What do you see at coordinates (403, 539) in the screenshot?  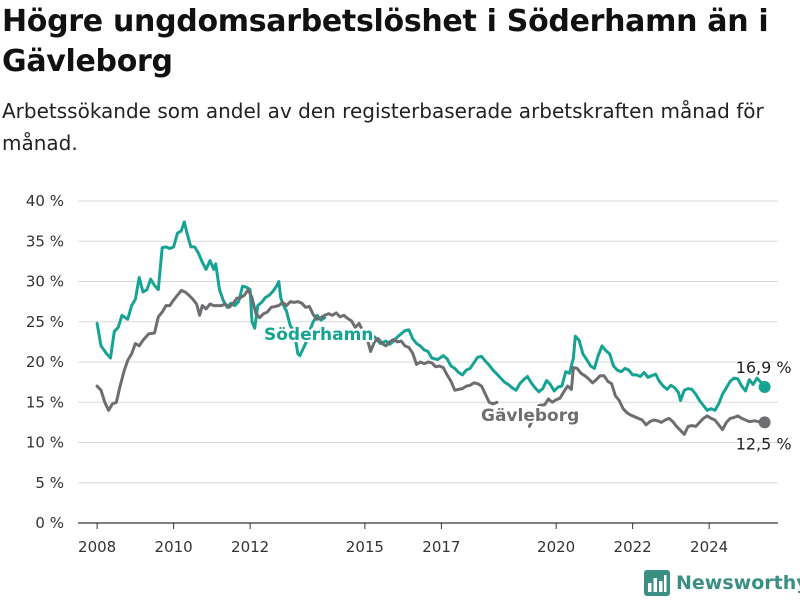 I see `x-axis: 2008 2010 2012 2015 2017 2020 2022 2024` at bounding box center [403, 539].